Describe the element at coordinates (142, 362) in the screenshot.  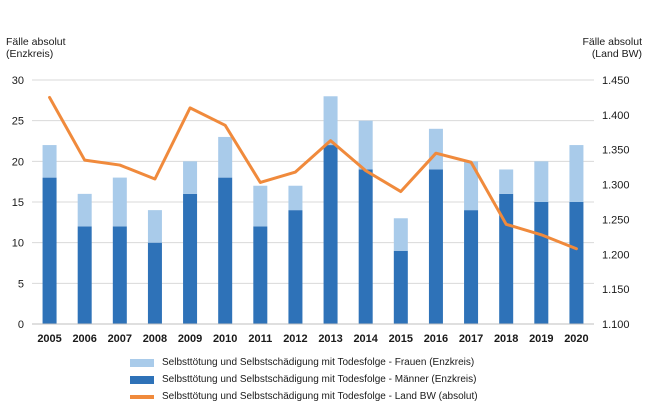
I see `legend-swatch-women` at that location.